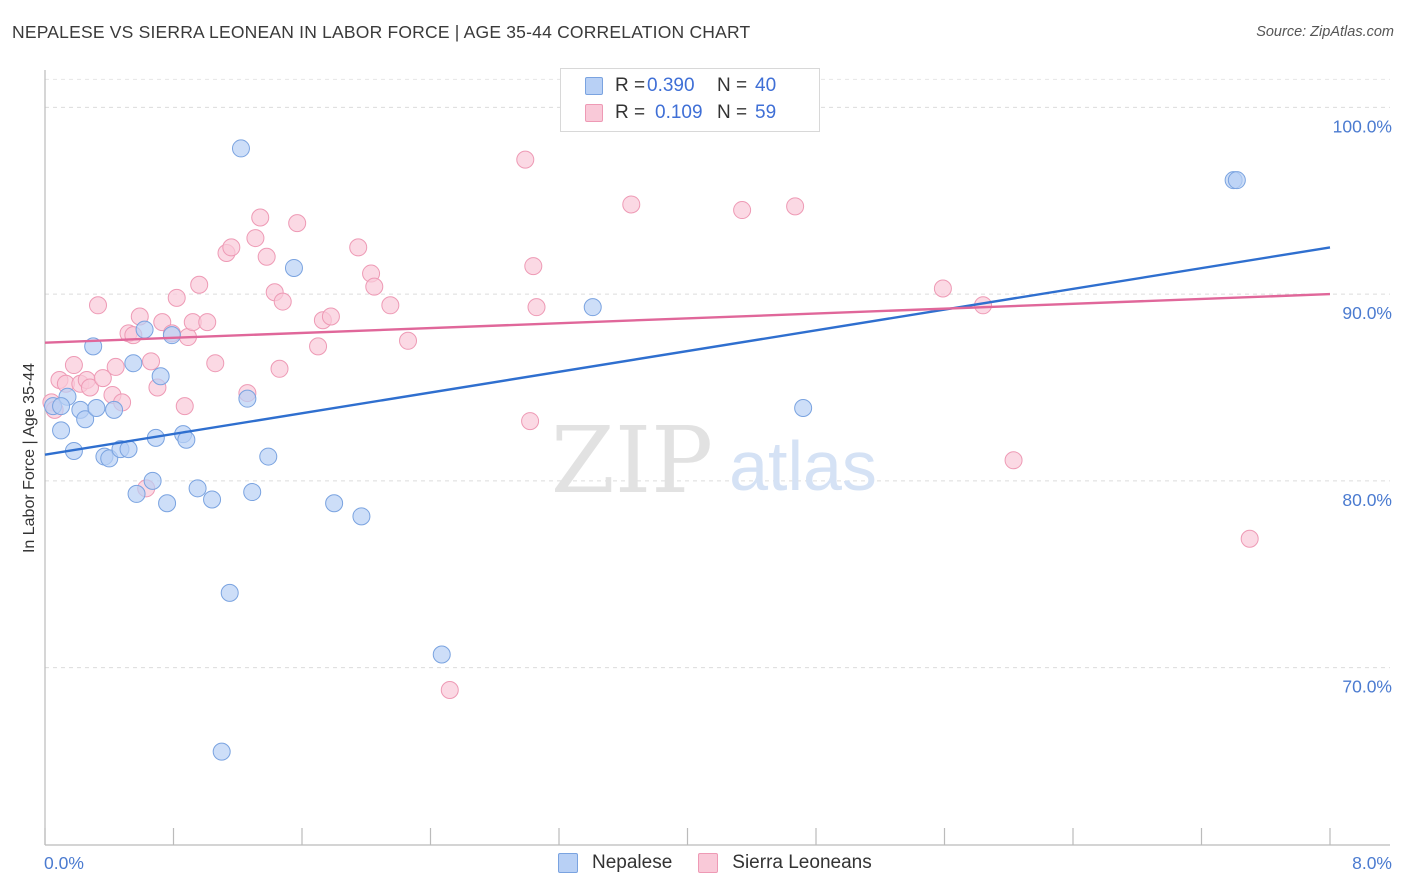 Image resolution: width=1406 pixels, height=892 pixels. Describe the element at coordinates (632, 862) in the screenshot. I see `legend-label-nepalese: Nepalese` at that location.